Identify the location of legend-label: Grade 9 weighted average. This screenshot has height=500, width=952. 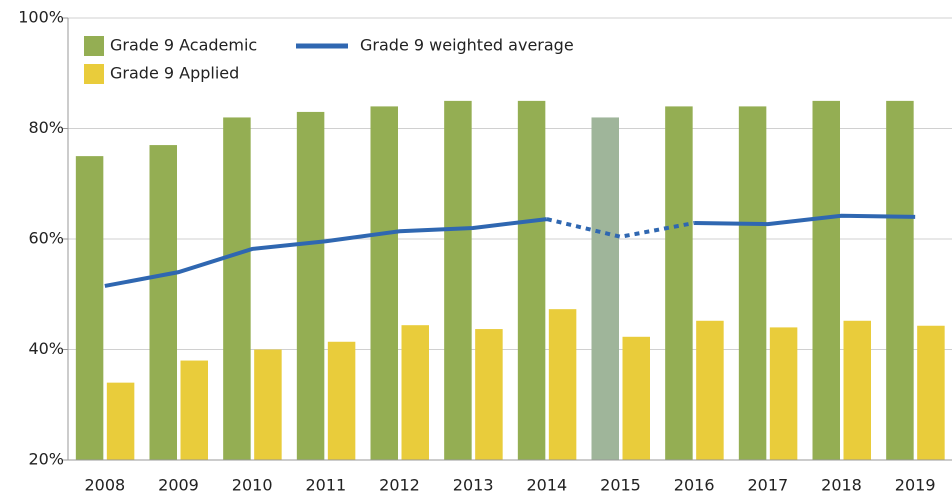
(467, 45).